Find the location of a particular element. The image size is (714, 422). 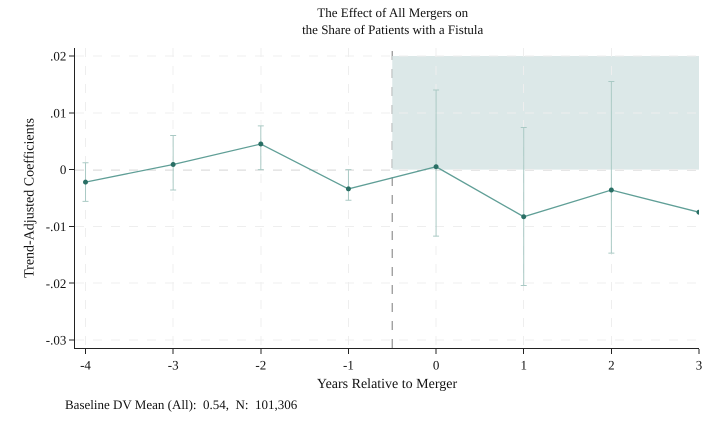

chart-title: The Effect of All Mergers on the Share of Patients with a Fistula is located at coordinates (393, 20).